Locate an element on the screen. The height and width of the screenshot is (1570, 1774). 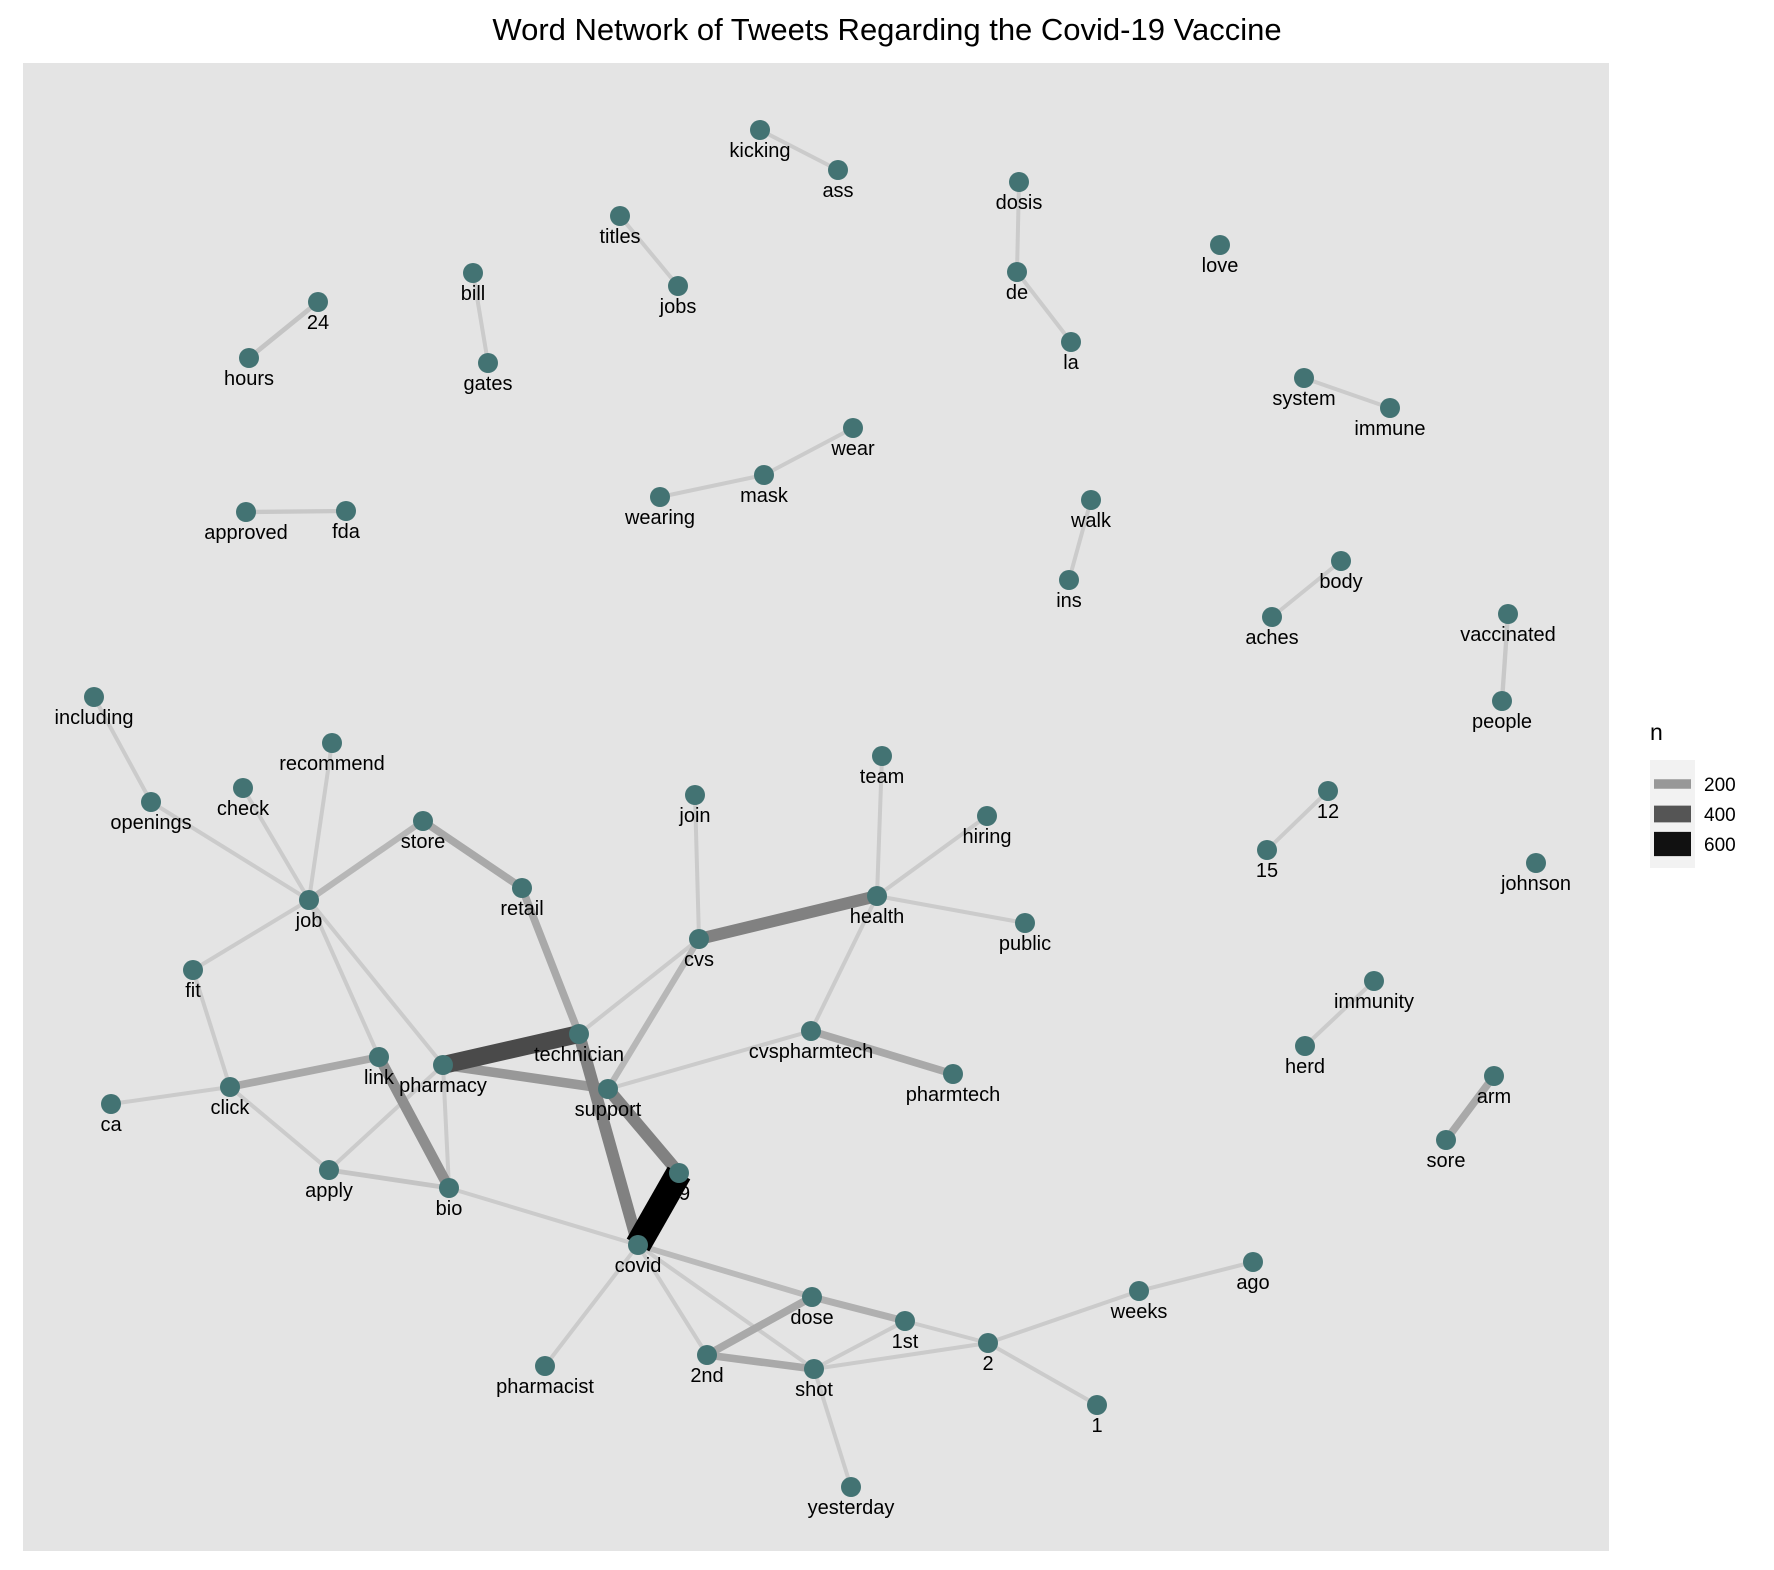
node-label-bill: bill is located at coordinates (473, 294).